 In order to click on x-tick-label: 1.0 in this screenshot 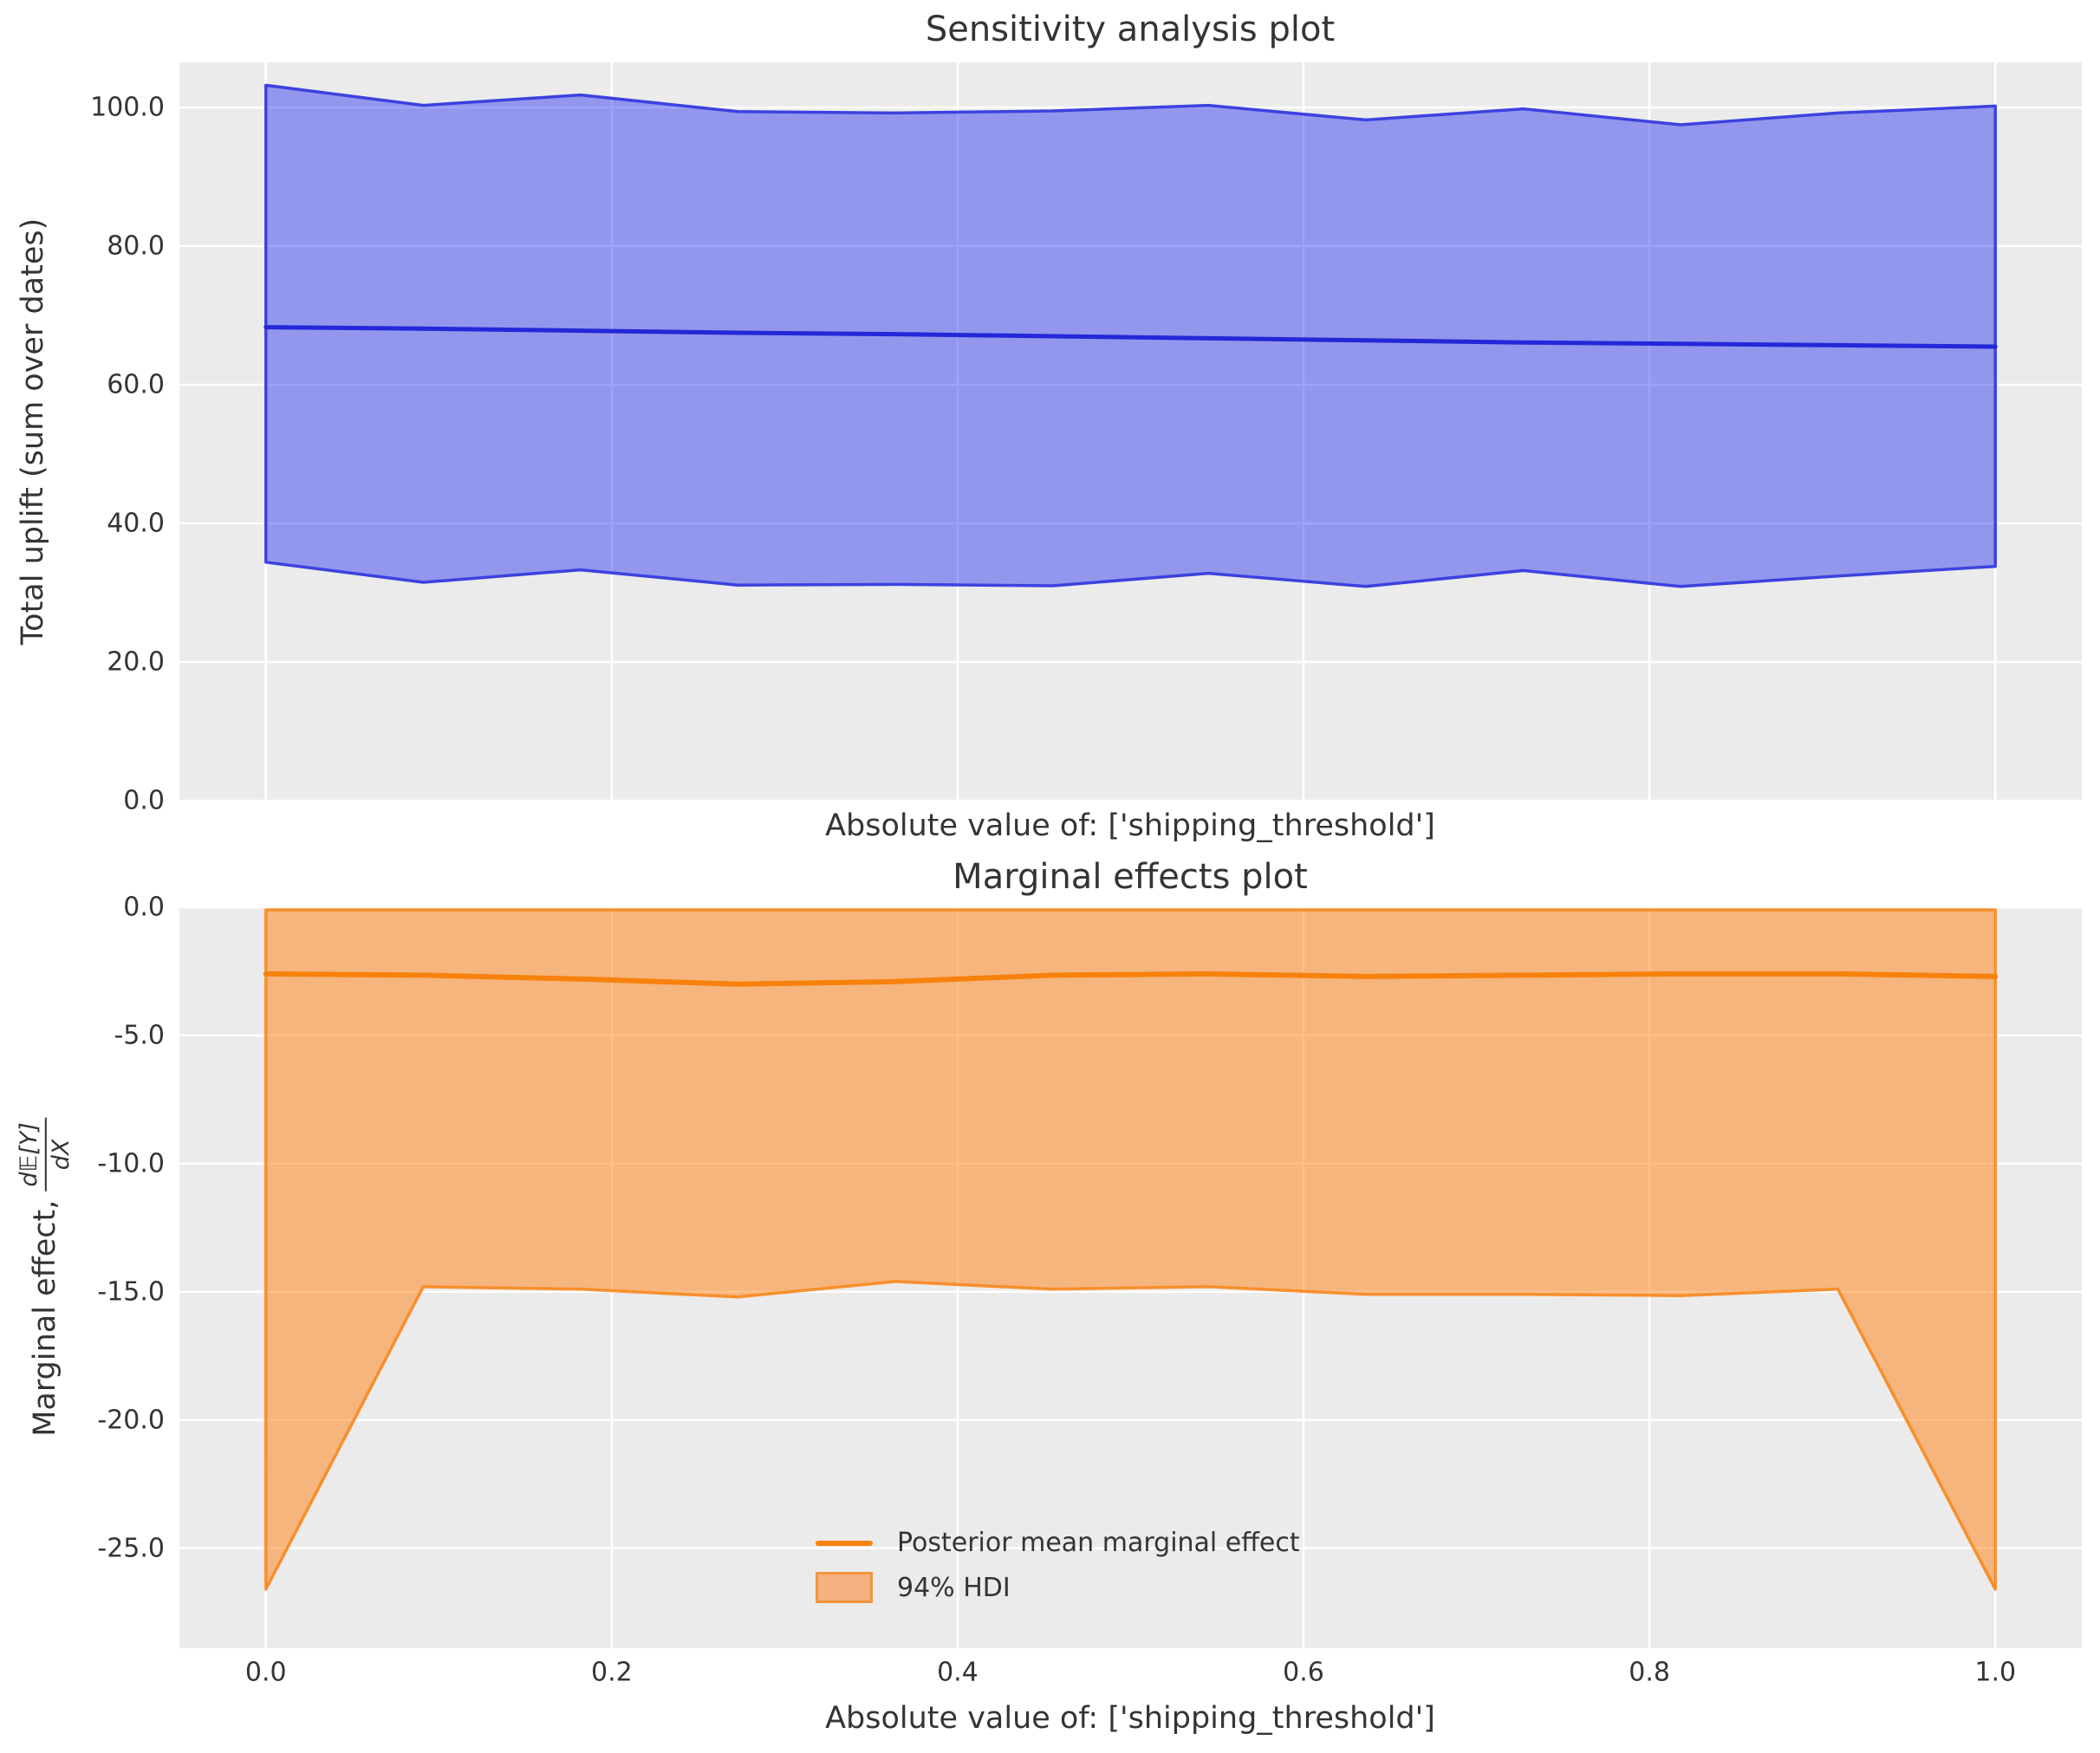, I will do `click(1995, 1672)`.